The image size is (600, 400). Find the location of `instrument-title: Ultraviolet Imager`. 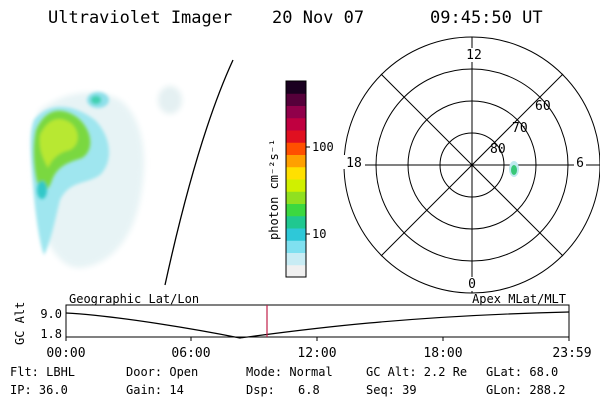

instrument-title: Ultraviolet Imager is located at coordinates (140, 18).